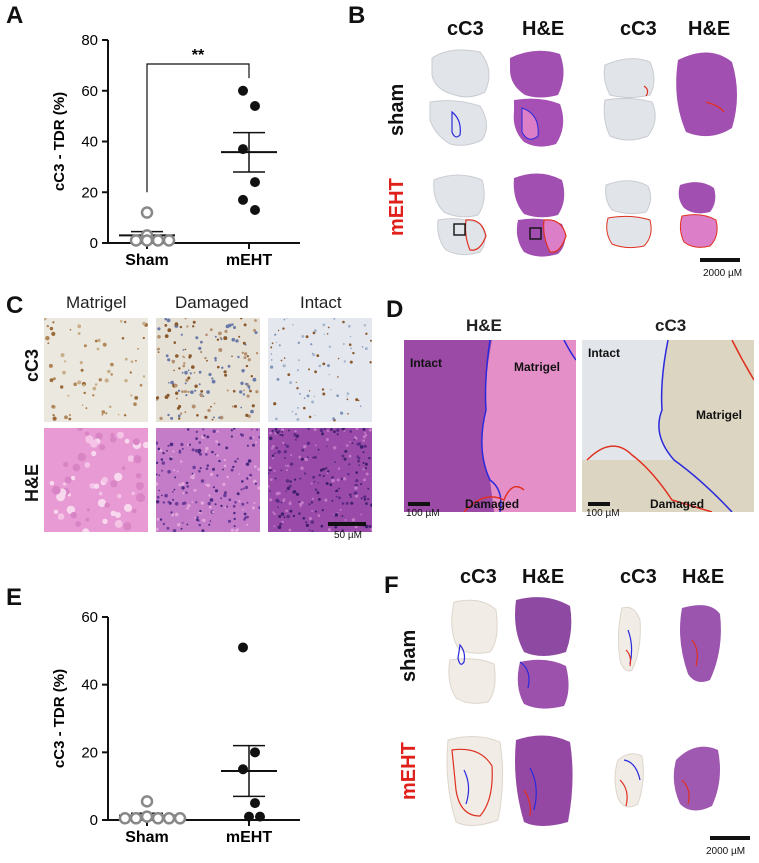  I want to click on y-tick-label: 0, so click(94, 820).